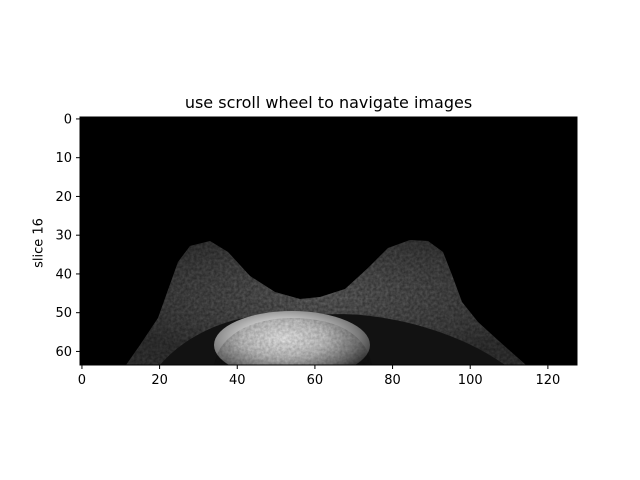  Describe the element at coordinates (63, 313) in the screenshot. I see `y-tick-label: 50` at that location.